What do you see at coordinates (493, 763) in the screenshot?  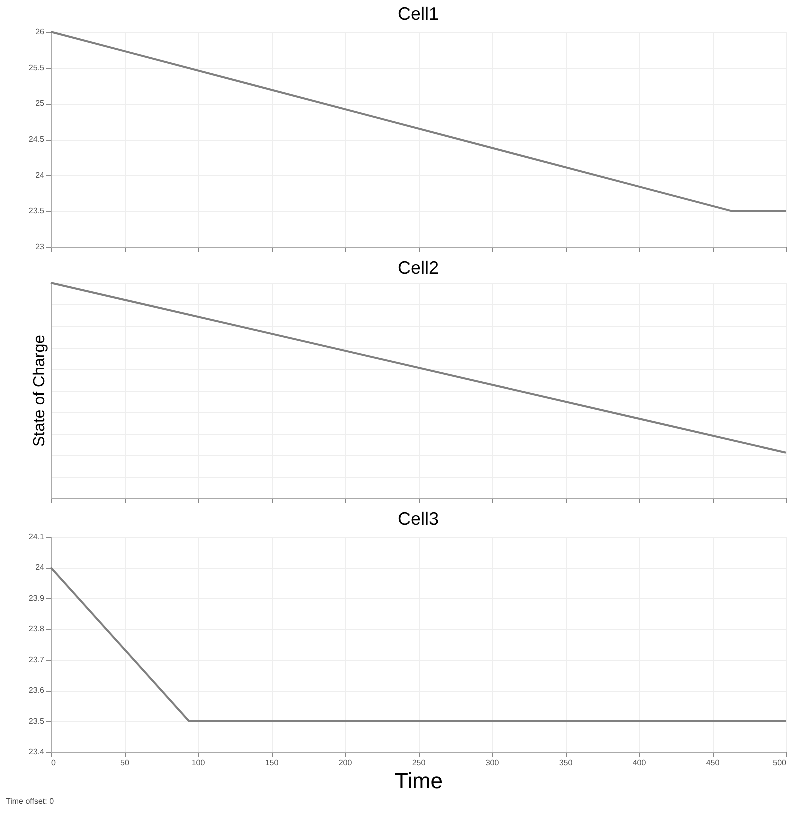 I see `x-tick-label: 300` at bounding box center [493, 763].